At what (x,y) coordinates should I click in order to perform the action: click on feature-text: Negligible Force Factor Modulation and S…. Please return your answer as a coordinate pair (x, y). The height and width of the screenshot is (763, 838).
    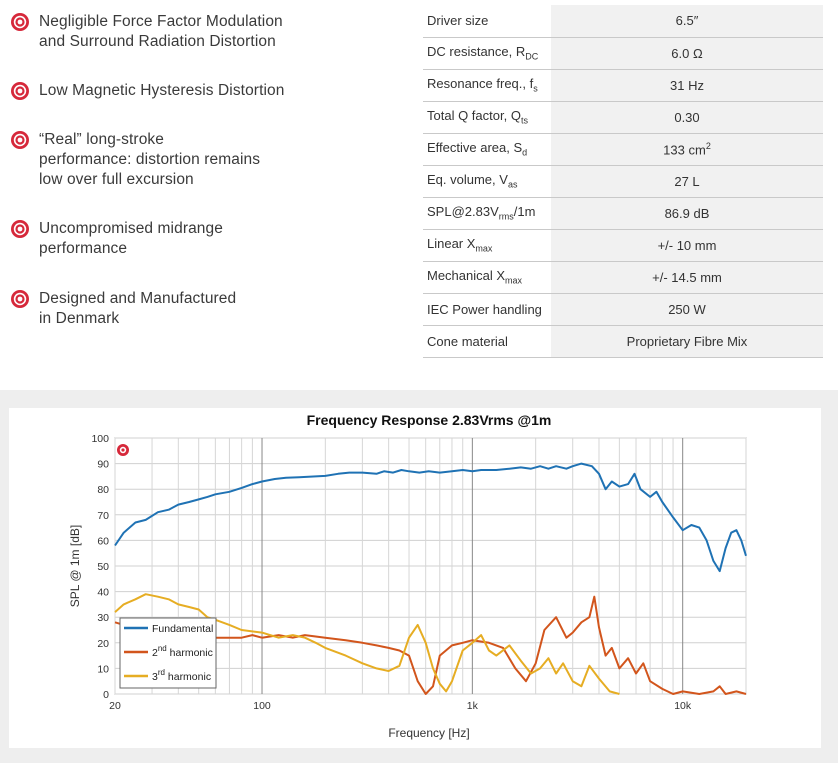
    Looking at the image, I should click on (161, 31).